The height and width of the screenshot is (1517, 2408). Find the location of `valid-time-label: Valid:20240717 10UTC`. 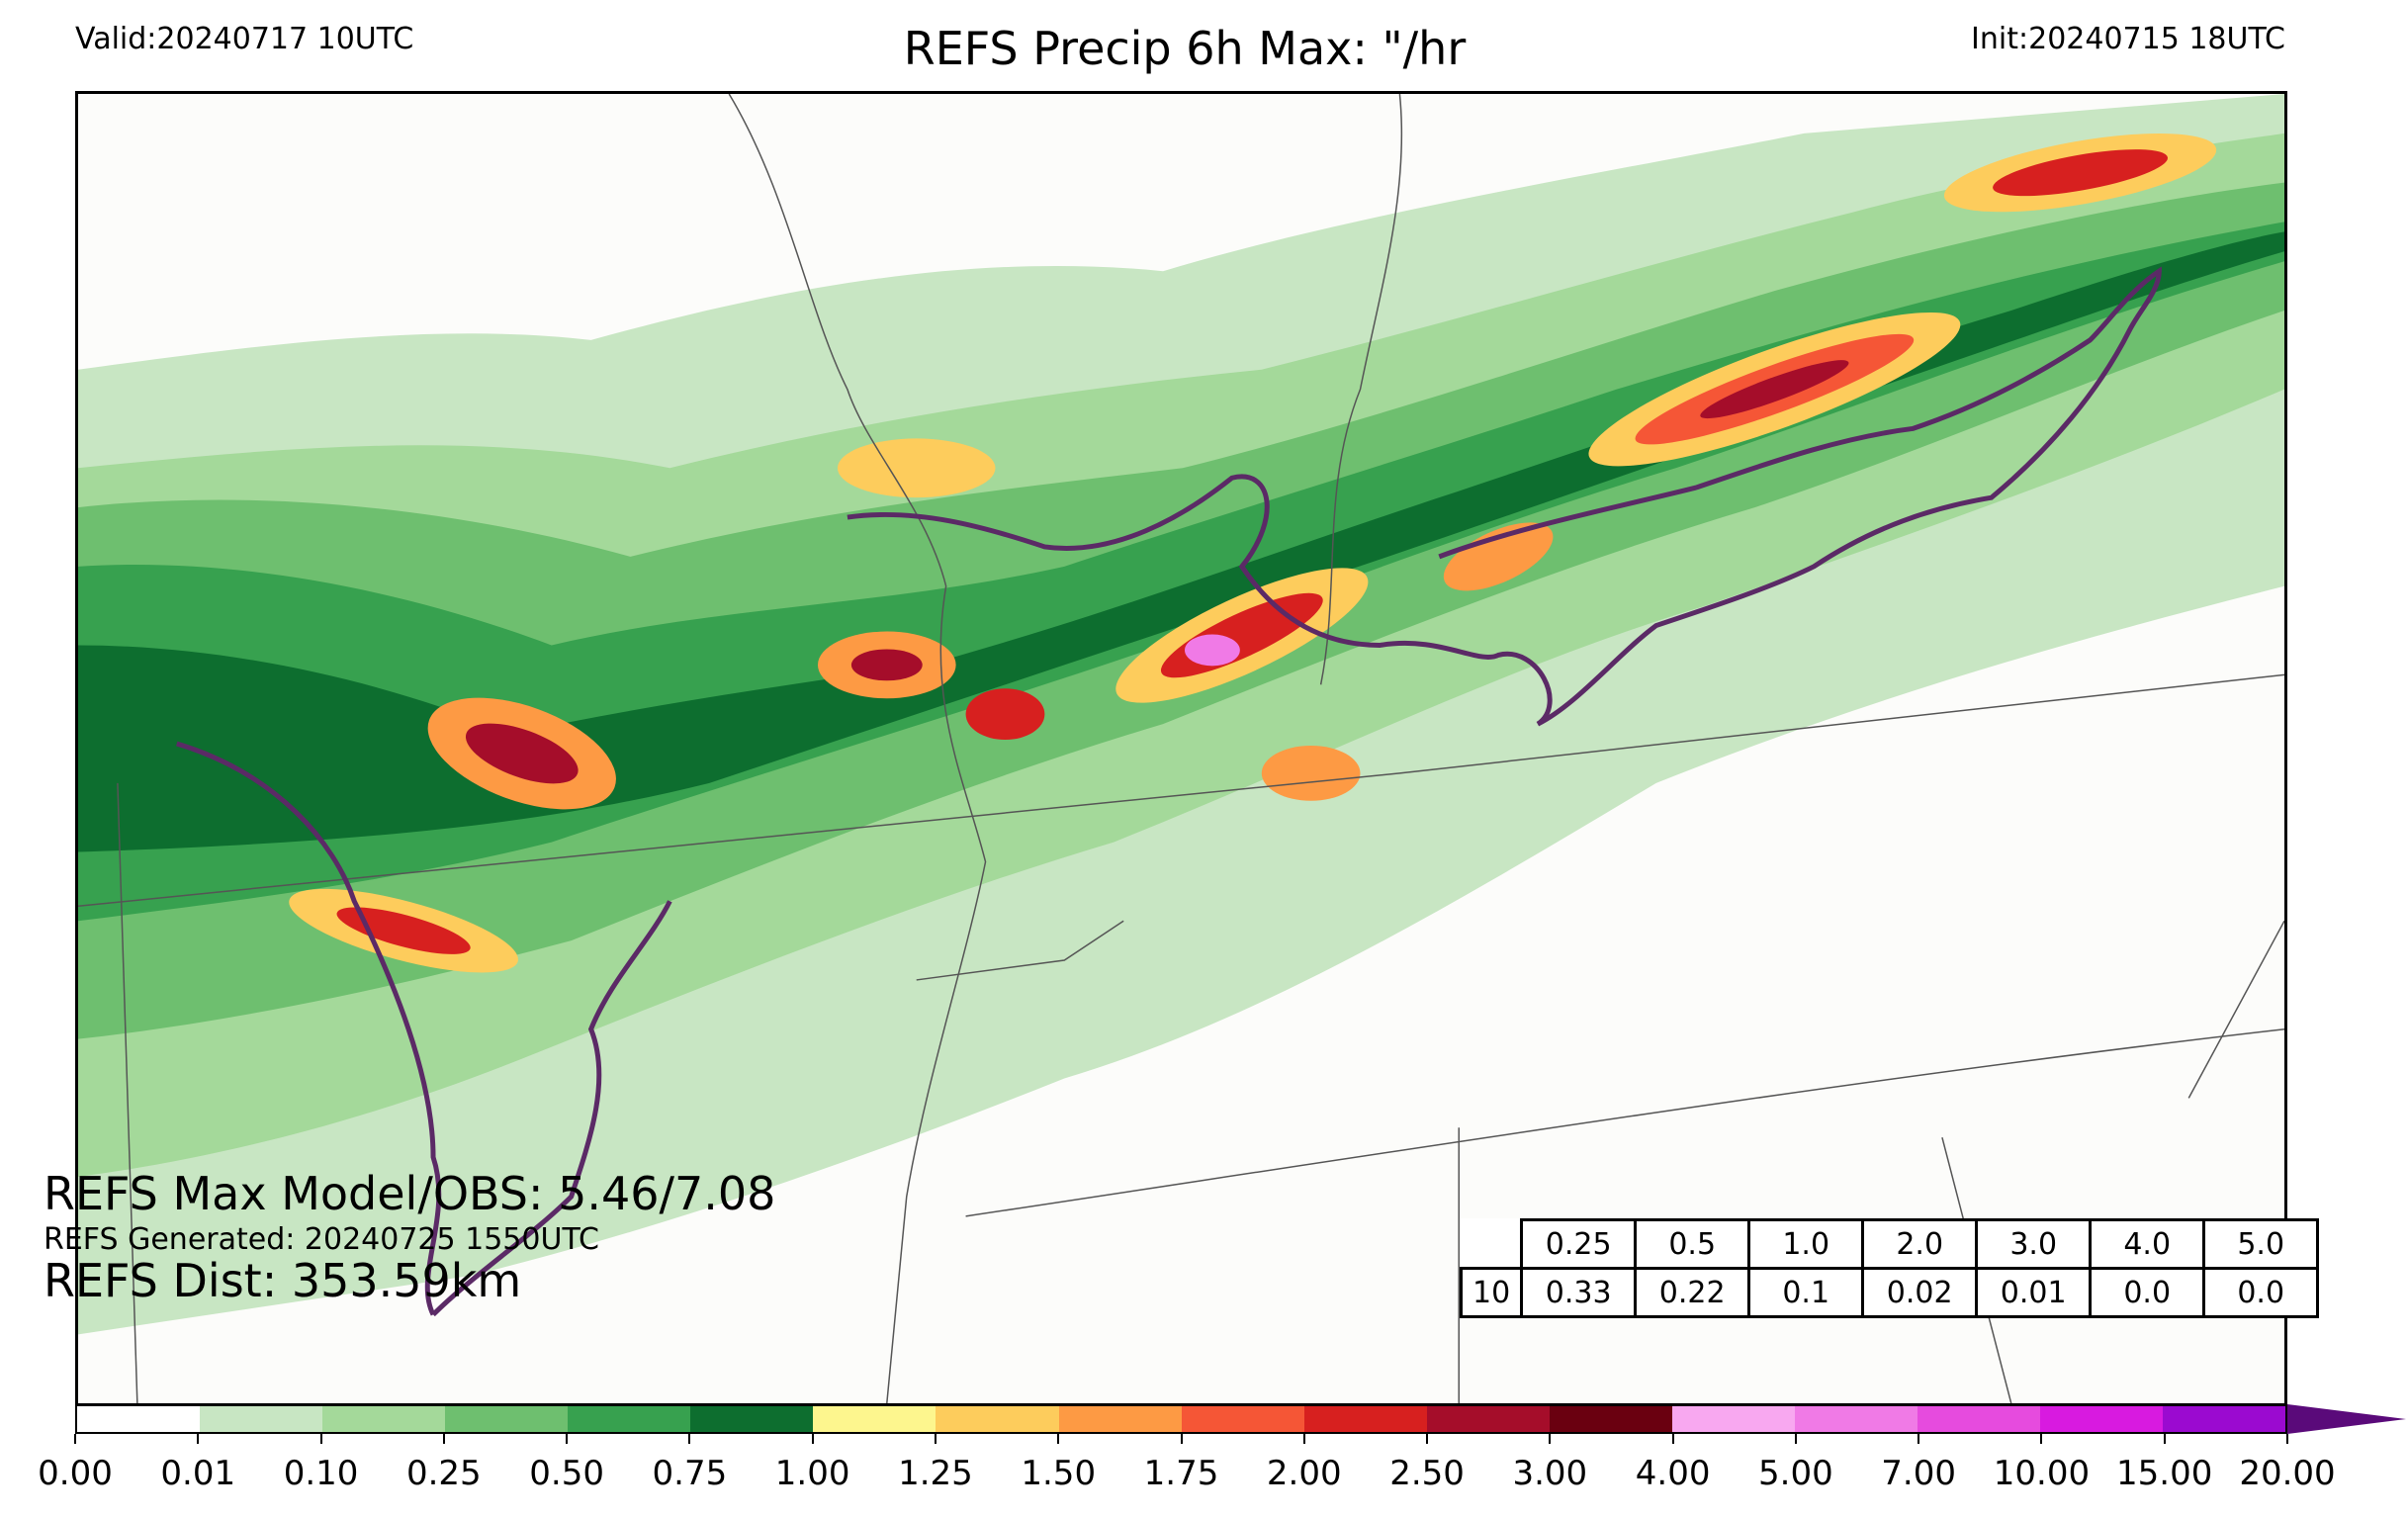

valid-time-label: Valid:20240717 10UTC is located at coordinates (244, 39).